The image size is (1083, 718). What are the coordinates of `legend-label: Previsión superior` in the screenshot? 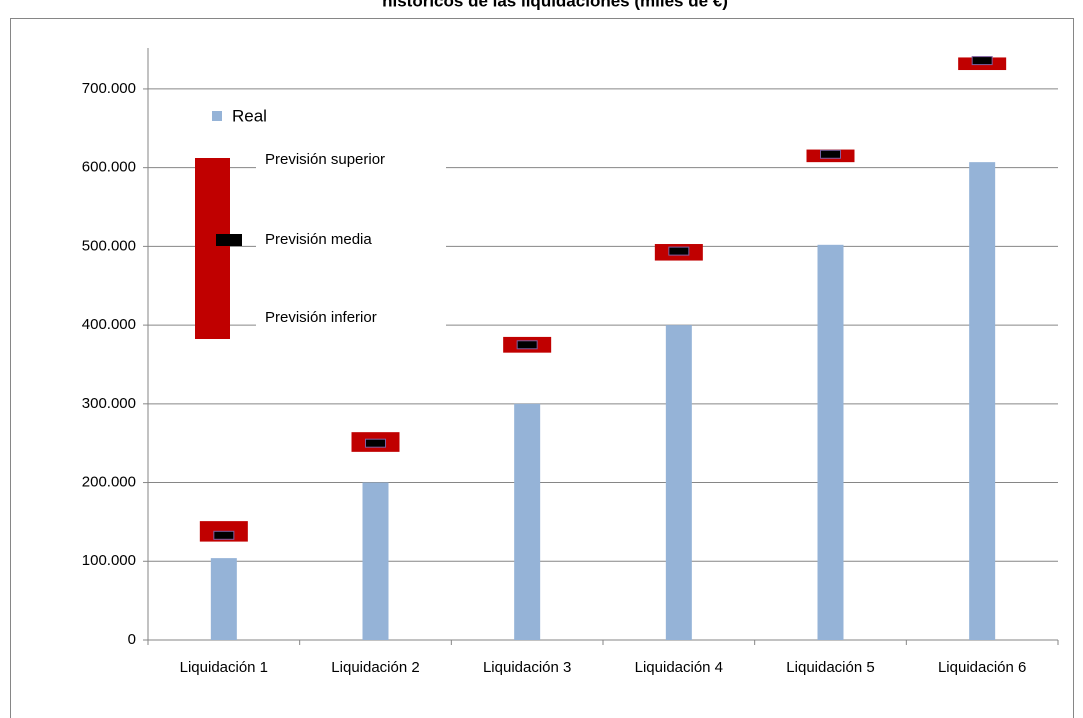 It's located at (325, 159).